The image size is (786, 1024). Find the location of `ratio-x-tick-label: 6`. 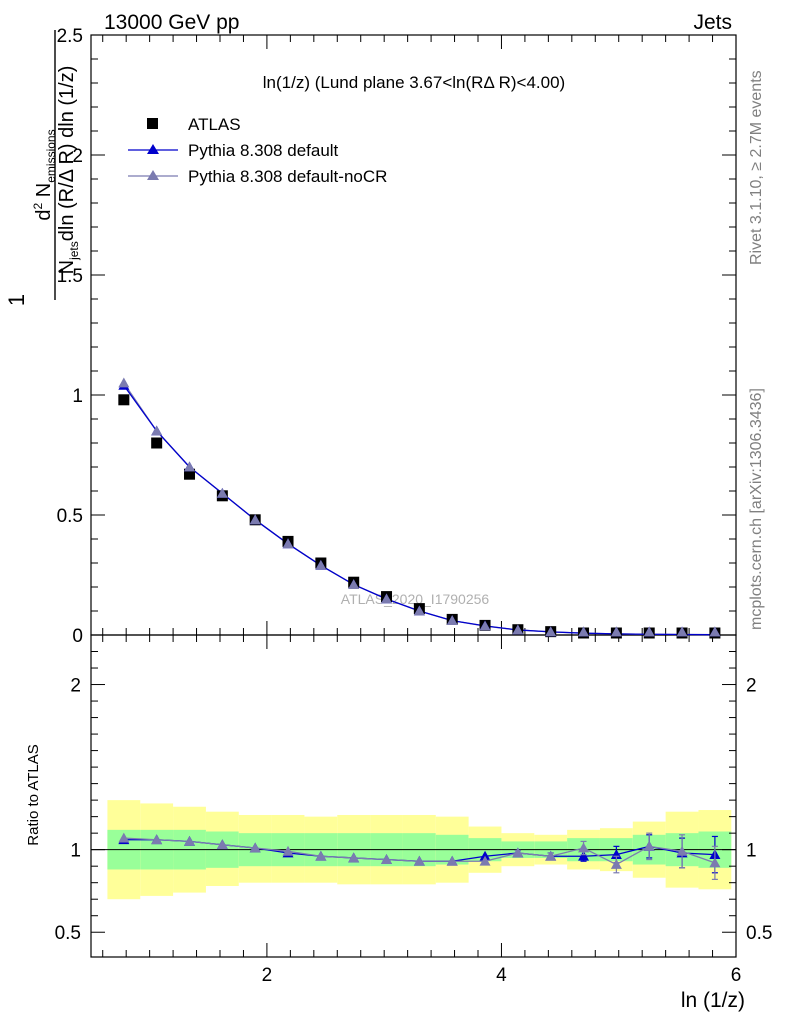

ratio-x-tick-label: 6 is located at coordinates (736, 975).